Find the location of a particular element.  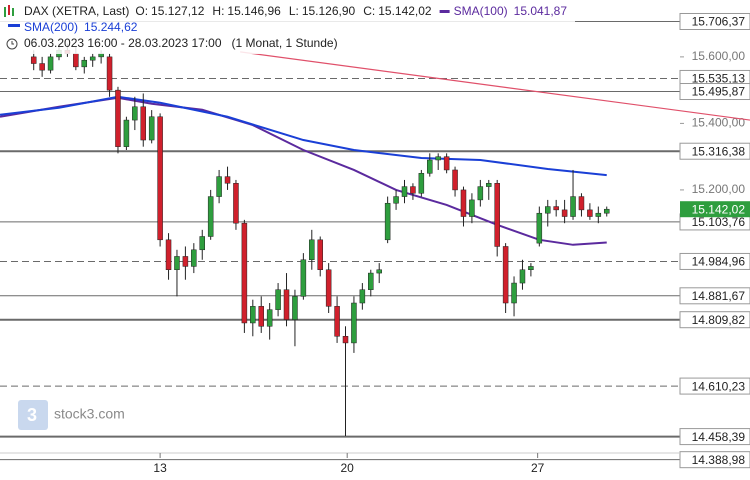

legend-swatch is located at coordinates (444, 11).